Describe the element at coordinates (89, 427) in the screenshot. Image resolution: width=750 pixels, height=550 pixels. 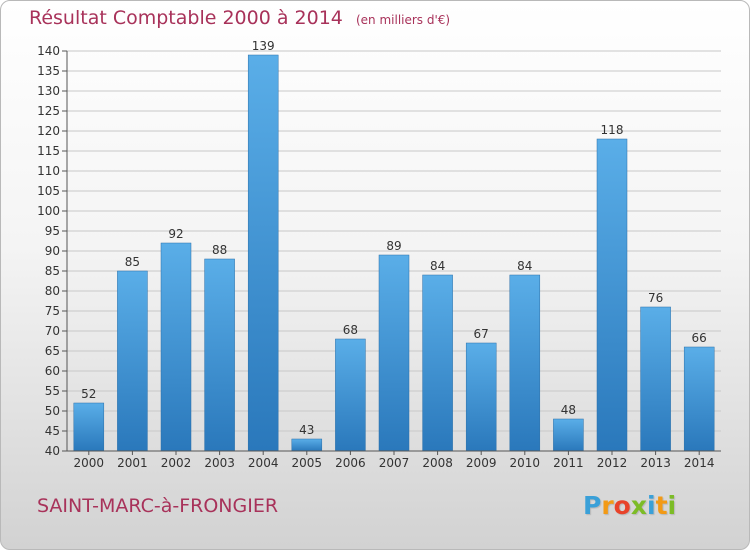
I see `bar-2000` at that location.